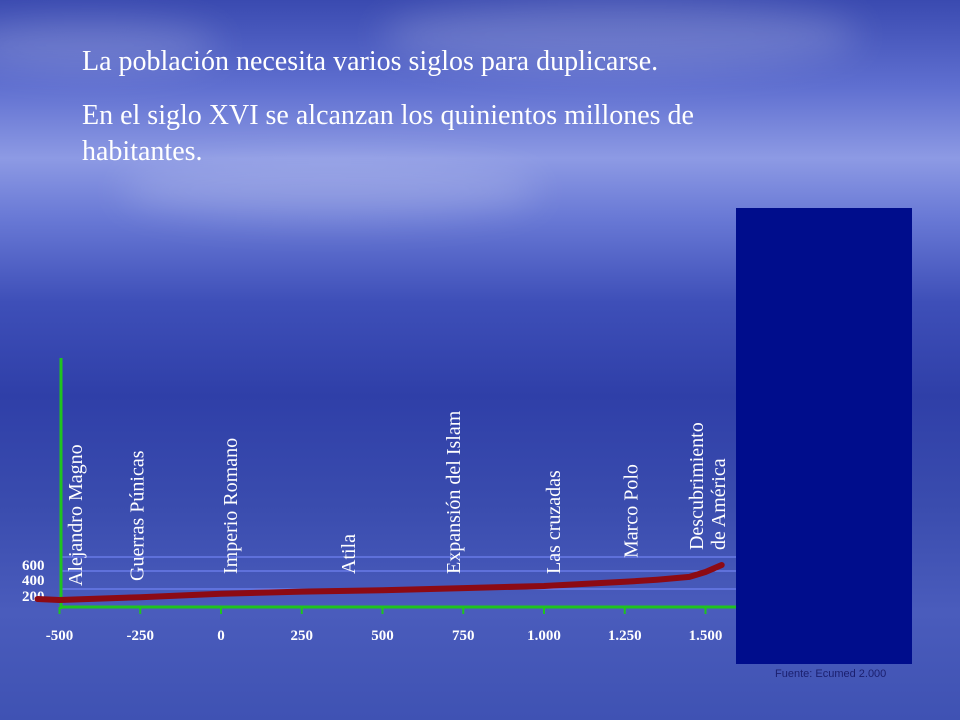 This screenshot has height=720, width=960. What do you see at coordinates (302, 636) in the screenshot?
I see `x-tick-label: 250` at bounding box center [302, 636].